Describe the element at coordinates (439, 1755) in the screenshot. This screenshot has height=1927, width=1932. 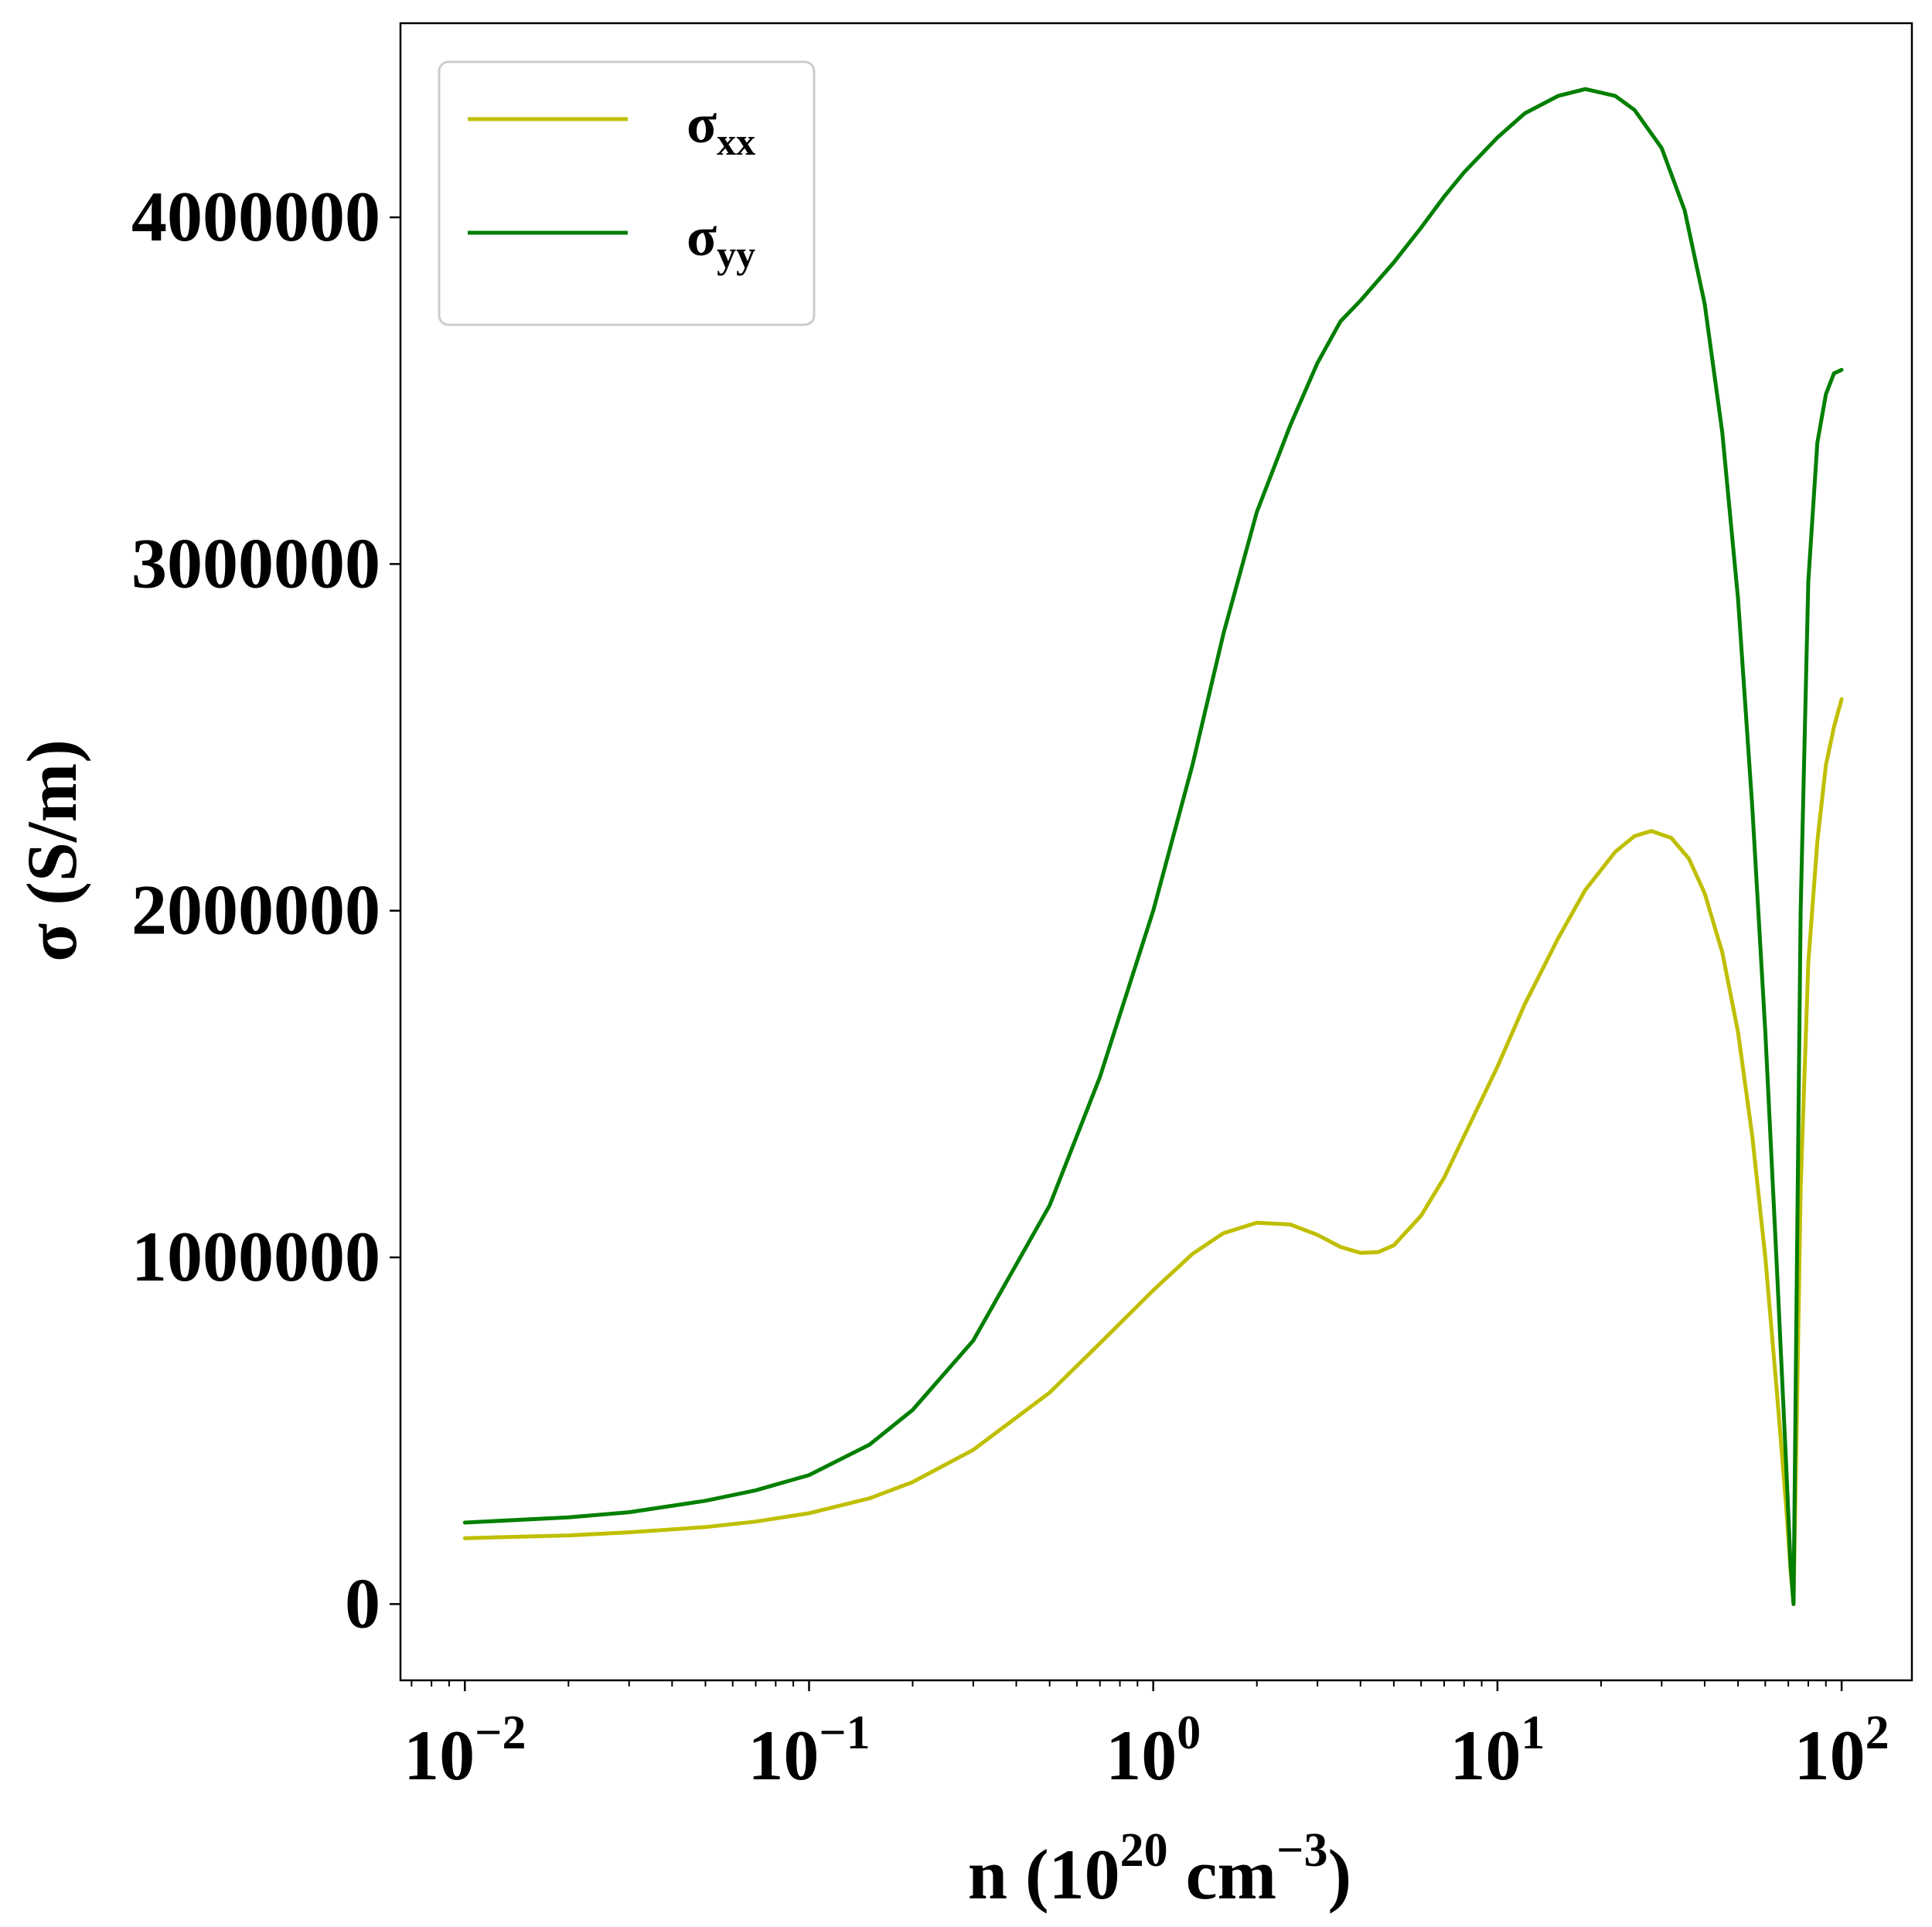
I see `x-tick-label-base-0: 10` at that location.